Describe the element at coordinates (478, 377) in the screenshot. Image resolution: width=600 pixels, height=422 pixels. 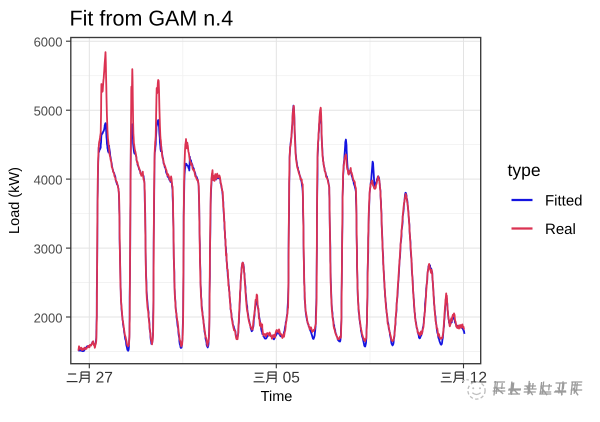
I see `svg-text: 12` at that location.